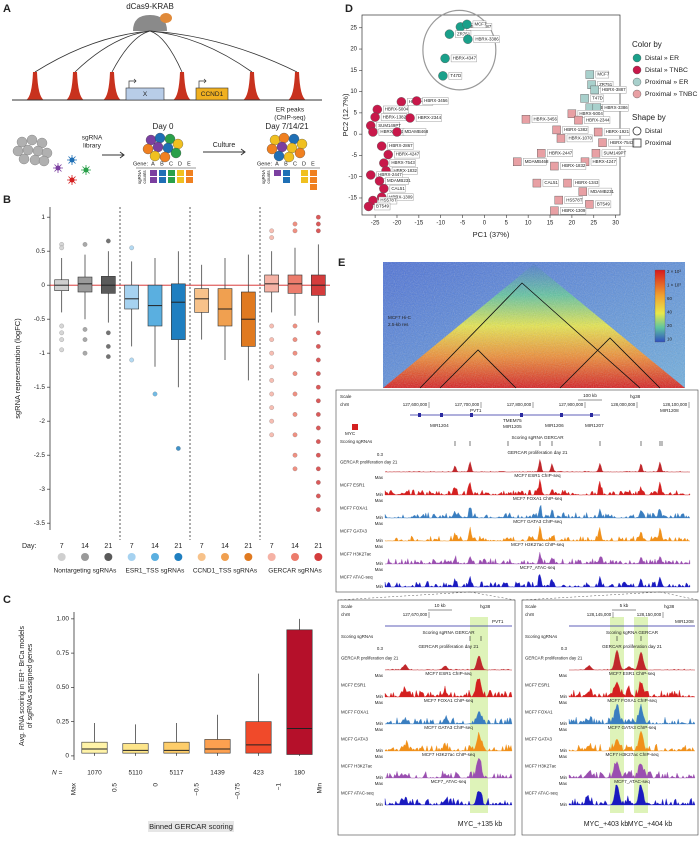 Image resolution: width=700 pixels, height=841 pixels. What do you see at coordinates (537, 685) in the screenshot?
I see `track-label: MCF7 ESR1` at bounding box center [537, 685].